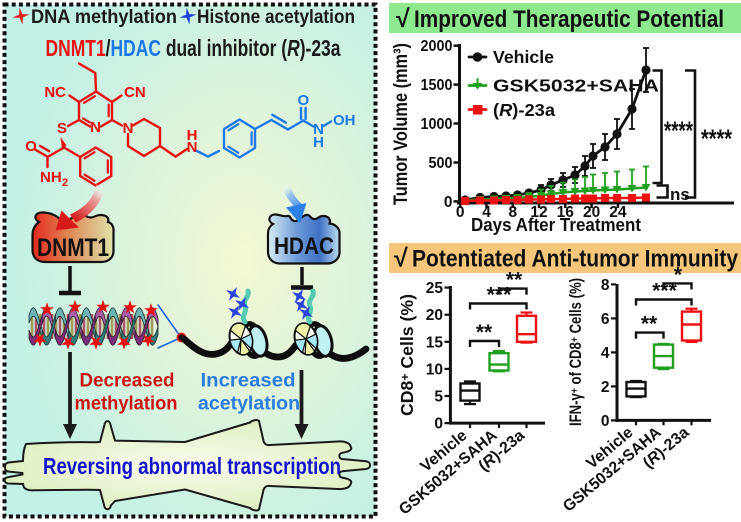 The height and width of the screenshot is (522, 741). I want to click on svg-text: NH, so click(51, 177).